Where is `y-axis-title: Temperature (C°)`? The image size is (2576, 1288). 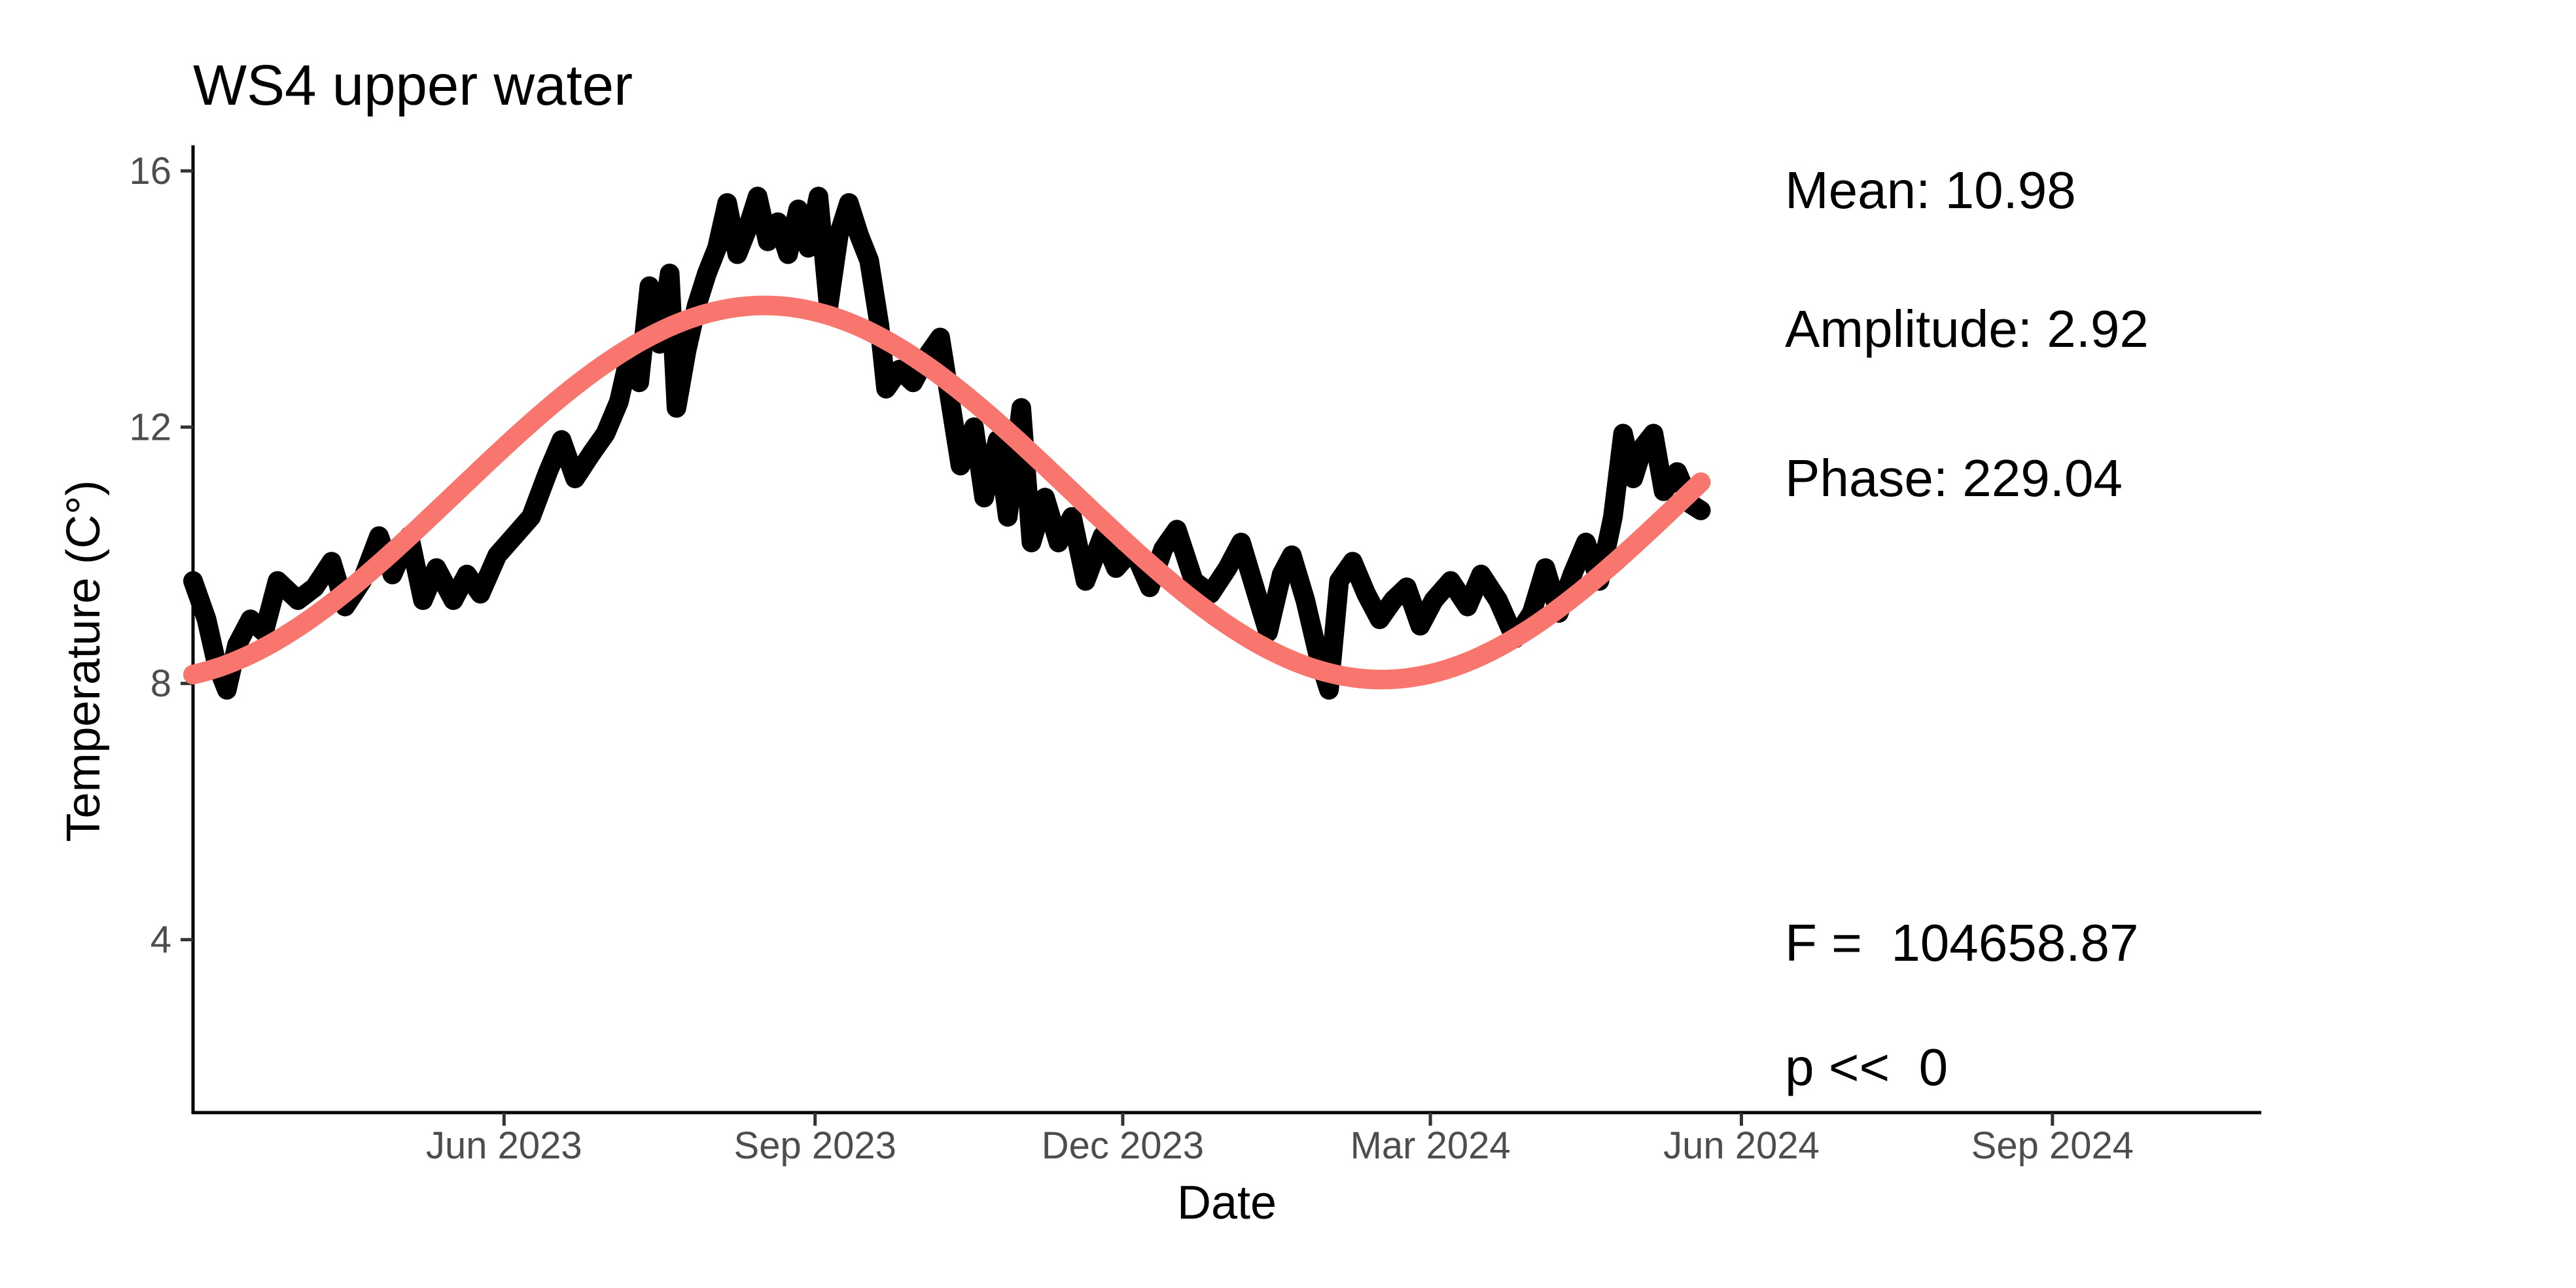
y-axis-title: Temperature (C°) is located at coordinates (84, 661).